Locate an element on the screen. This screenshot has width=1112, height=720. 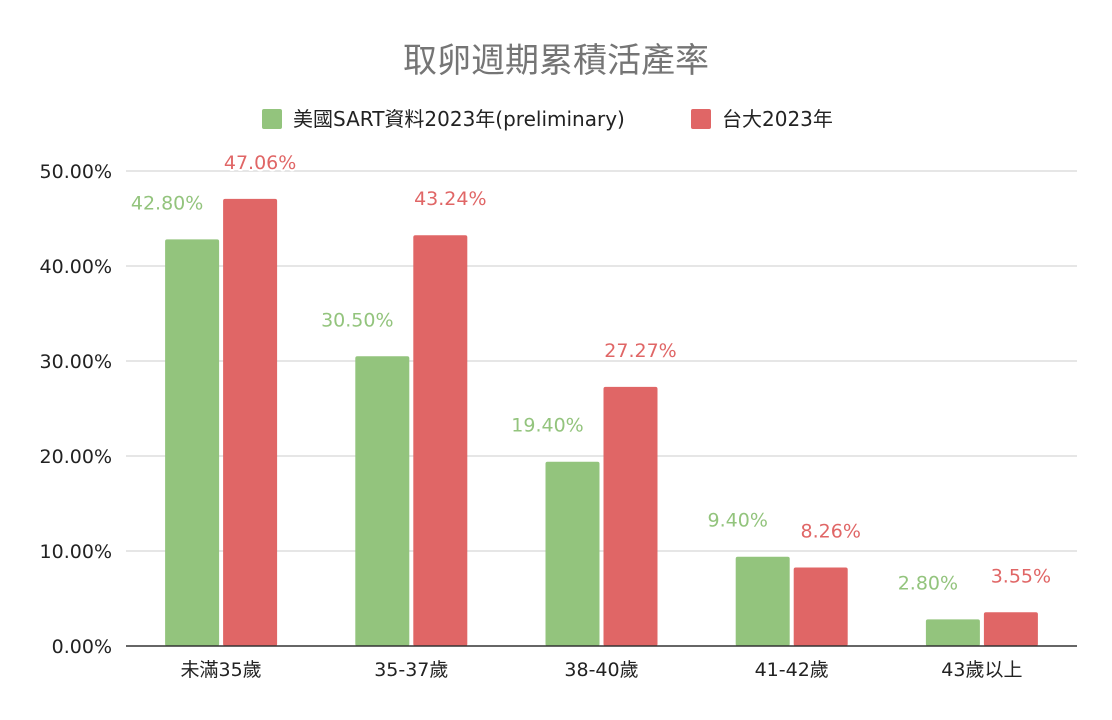
data-label-ntuh: 8.26% is located at coordinates (831, 532).